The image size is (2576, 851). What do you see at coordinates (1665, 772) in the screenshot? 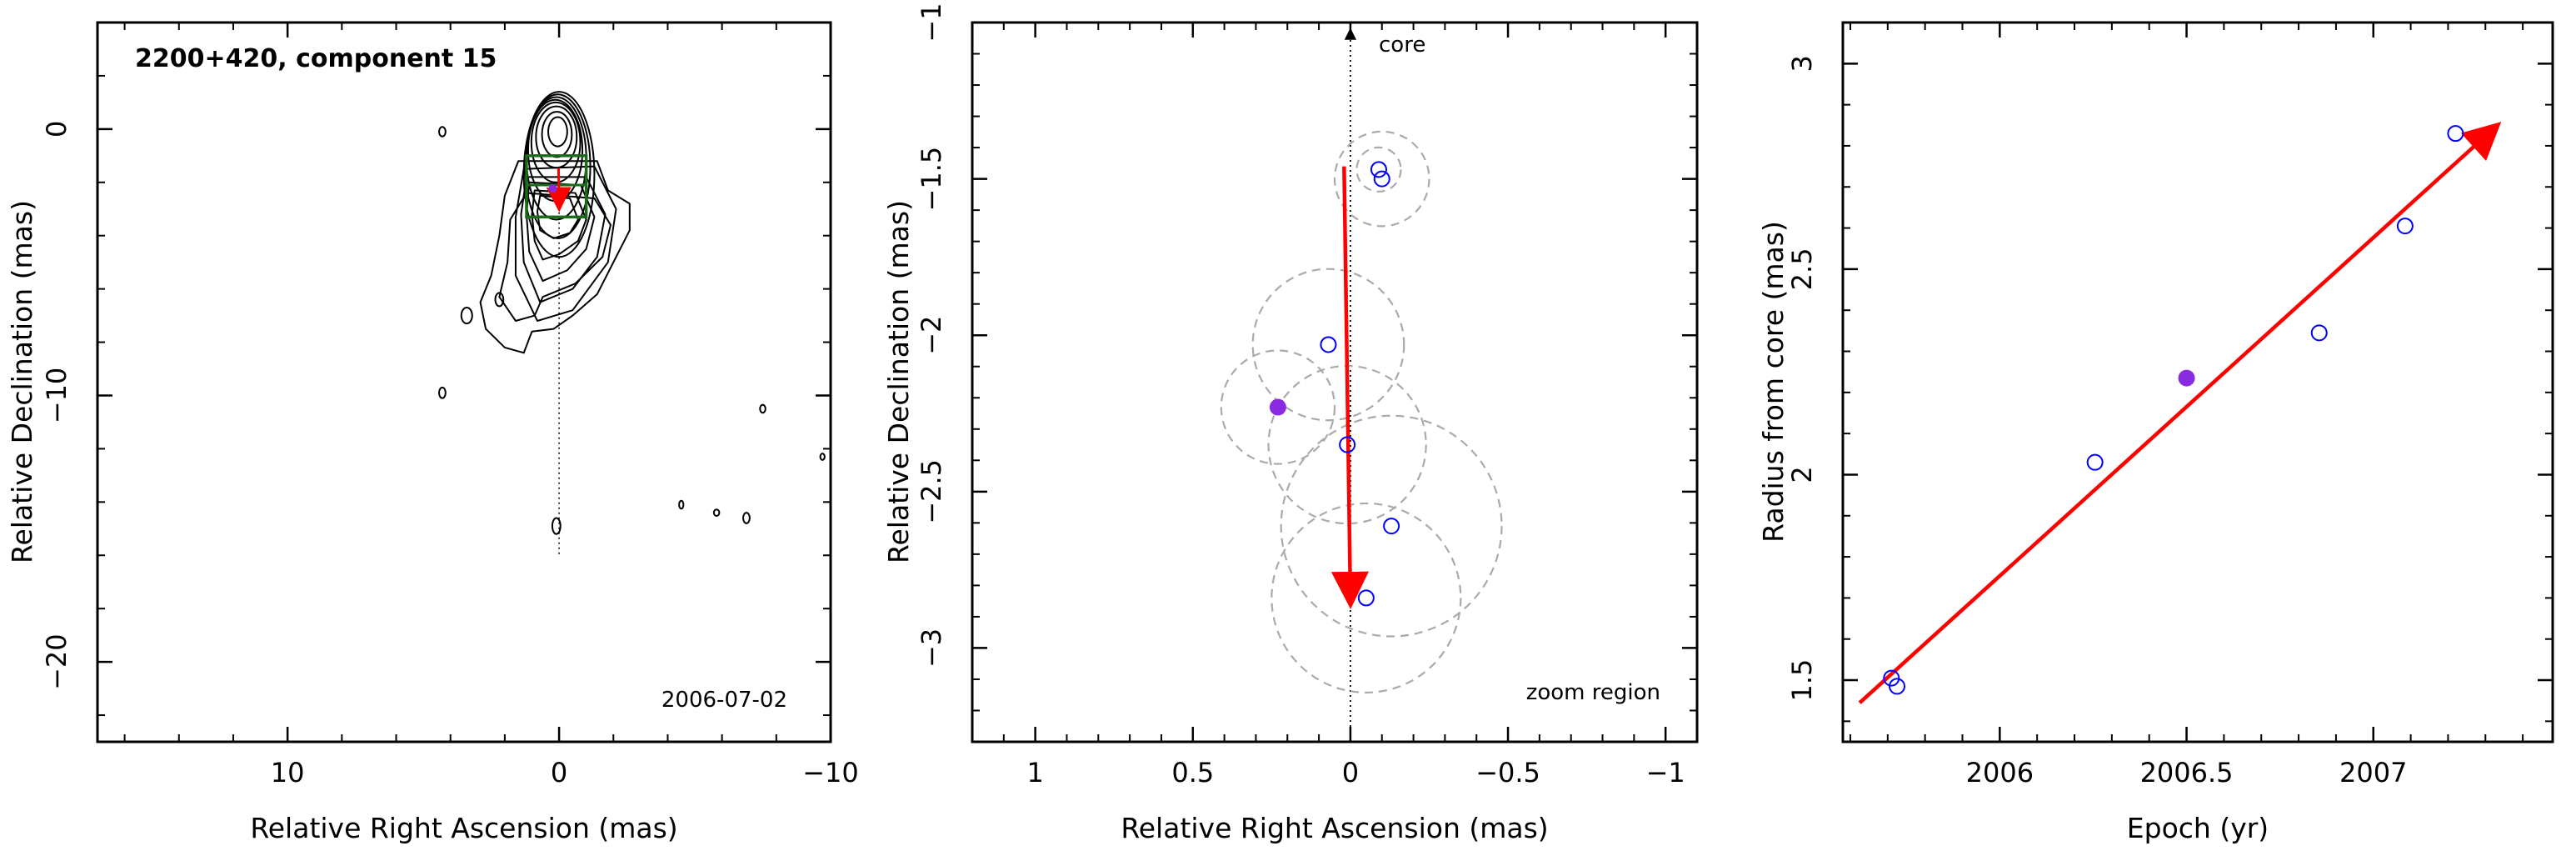
I see `x-tick-label: −1` at bounding box center [1665, 772].